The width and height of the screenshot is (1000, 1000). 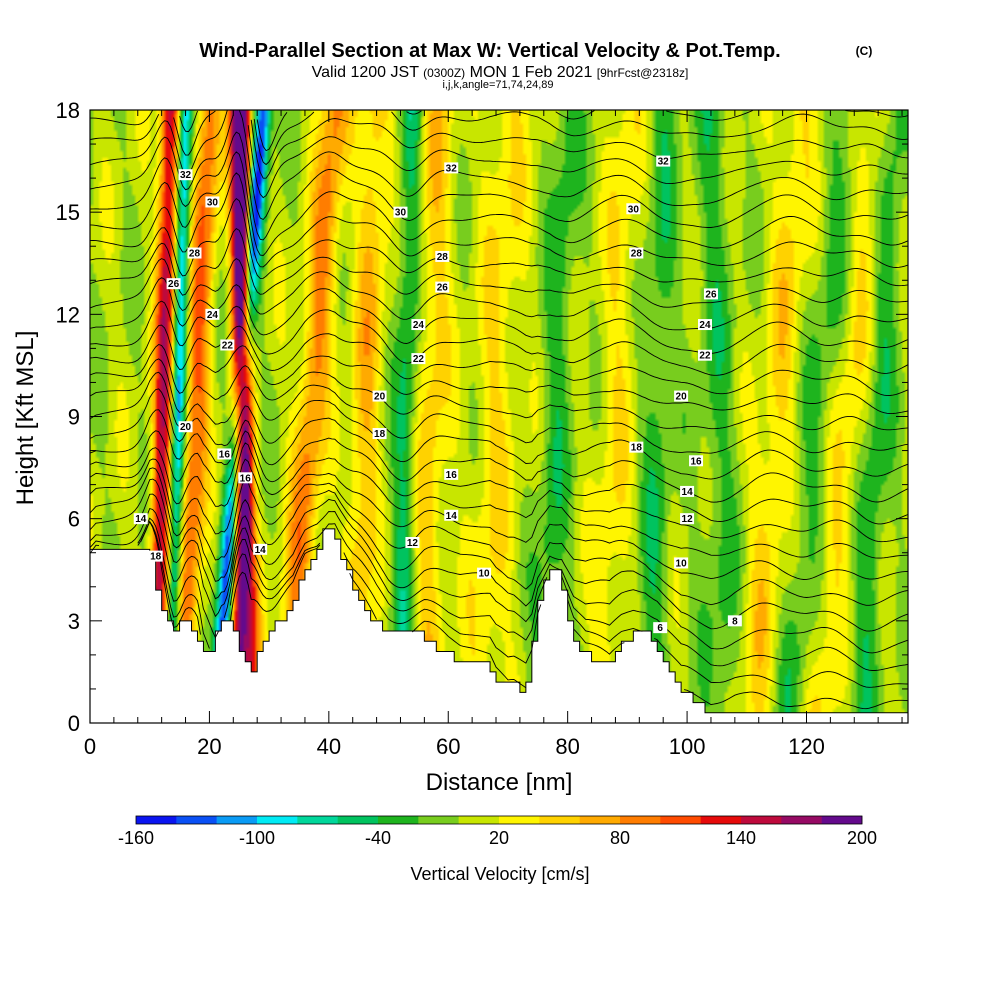 What do you see at coordinates (136, 838) in the screenshot?
I see `colorbar-tick-label: -160` at bounding box center [136, 838].